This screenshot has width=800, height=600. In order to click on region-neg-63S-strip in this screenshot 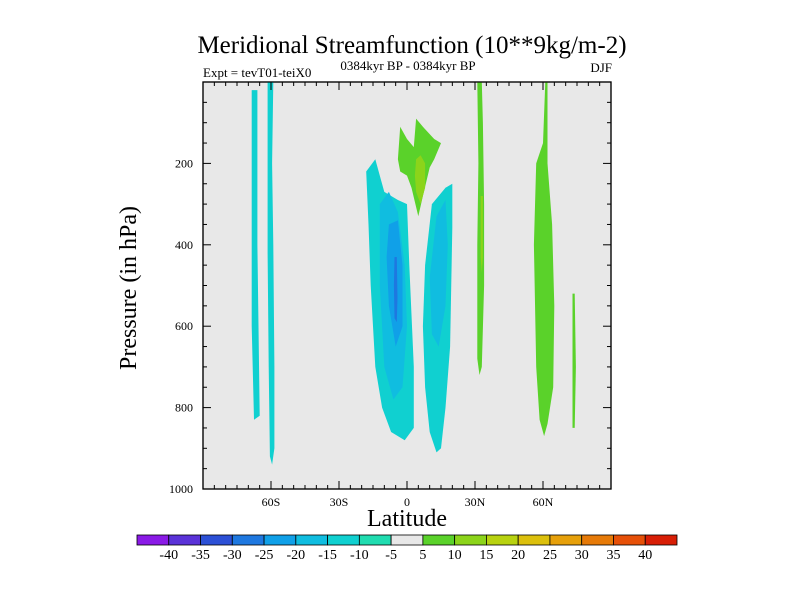, I will do `click(255, 255)`.